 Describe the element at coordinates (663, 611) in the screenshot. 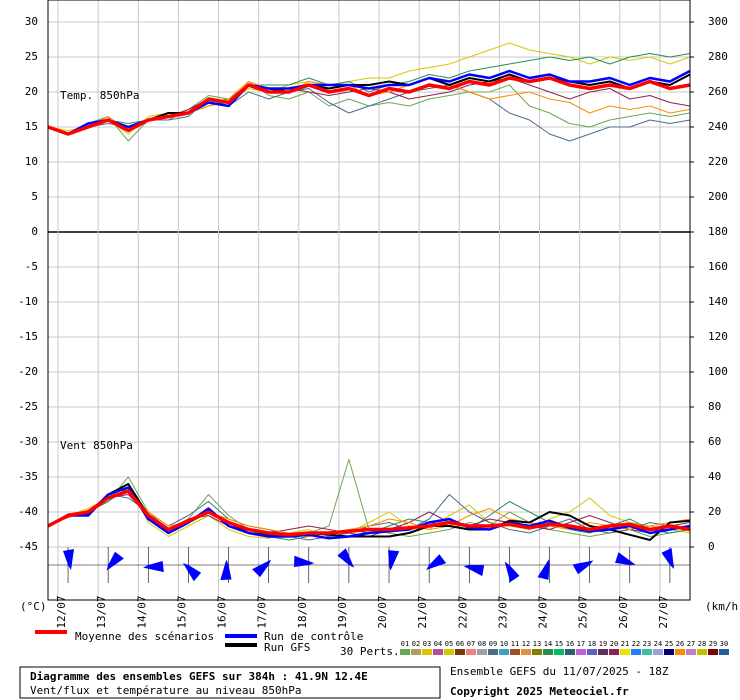

I see `x-tick-label: 27/07` at that location.